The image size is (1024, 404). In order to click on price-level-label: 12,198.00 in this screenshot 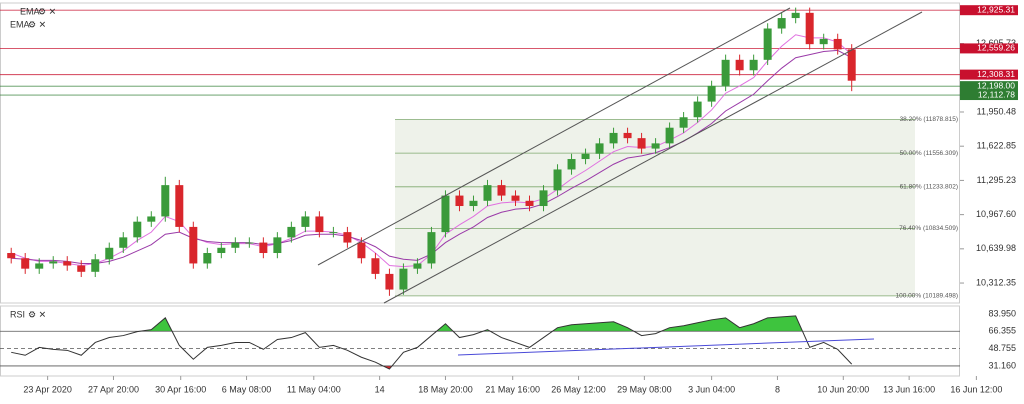, I will do `click(996, 85)`.